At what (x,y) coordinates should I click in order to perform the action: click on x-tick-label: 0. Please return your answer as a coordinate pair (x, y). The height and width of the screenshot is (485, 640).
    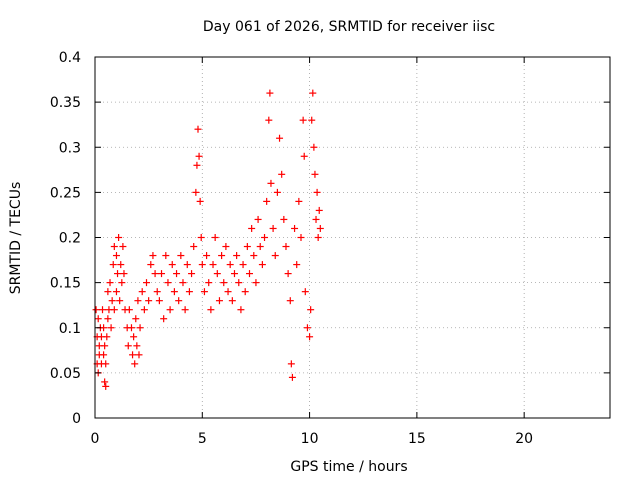
    Looking at the image, I should click on (95, 439).